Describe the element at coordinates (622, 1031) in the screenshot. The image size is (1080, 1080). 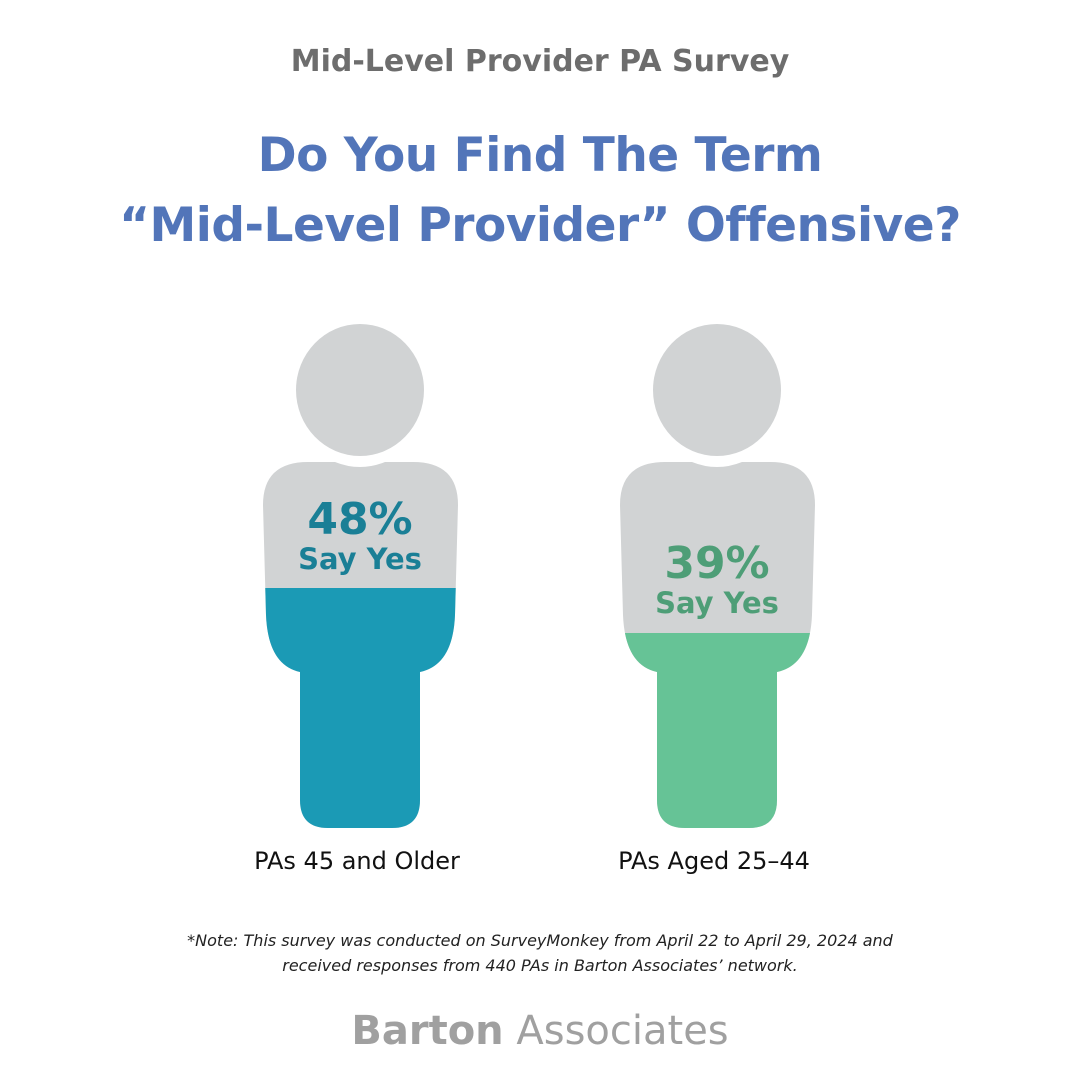
I see `logo-light: Associates` at that location.